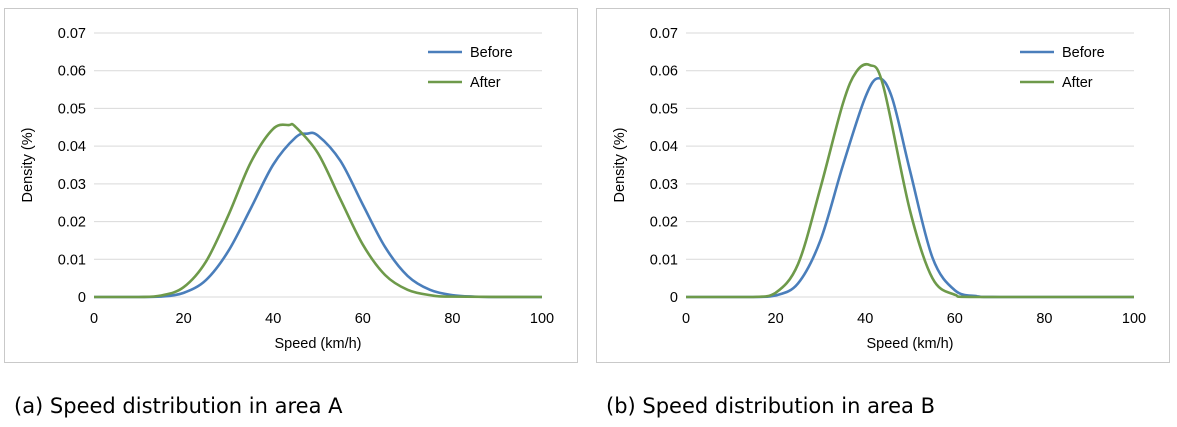 The width and height of the screenshot is (1177, 427). What do you see at coordinates (178, 406) in the screenshot?
I see `chart-a-caption: (a) Speed distribution in area A` at bounding box center [178, 406].